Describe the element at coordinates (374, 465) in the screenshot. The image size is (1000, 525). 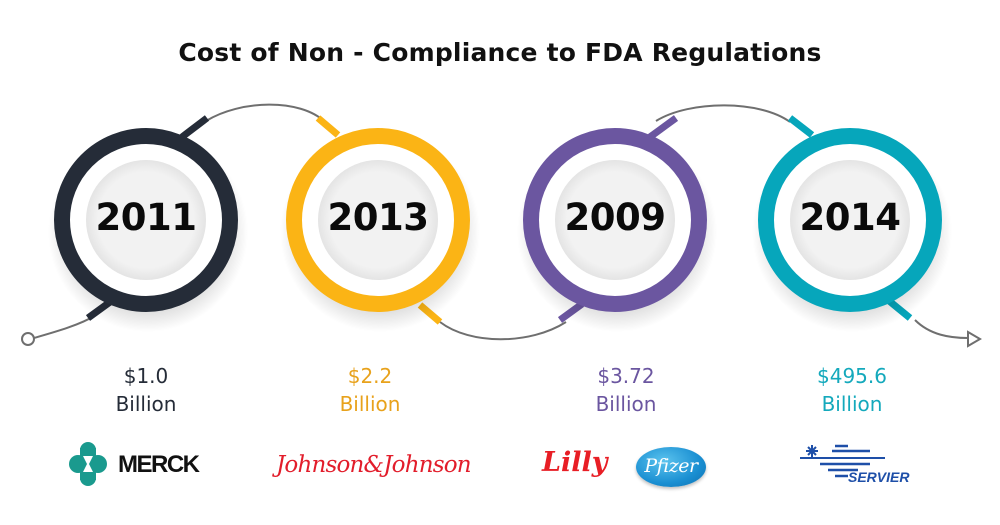
I see `johnson-and-johnson-logo: Johnson&Johnson` at that location.